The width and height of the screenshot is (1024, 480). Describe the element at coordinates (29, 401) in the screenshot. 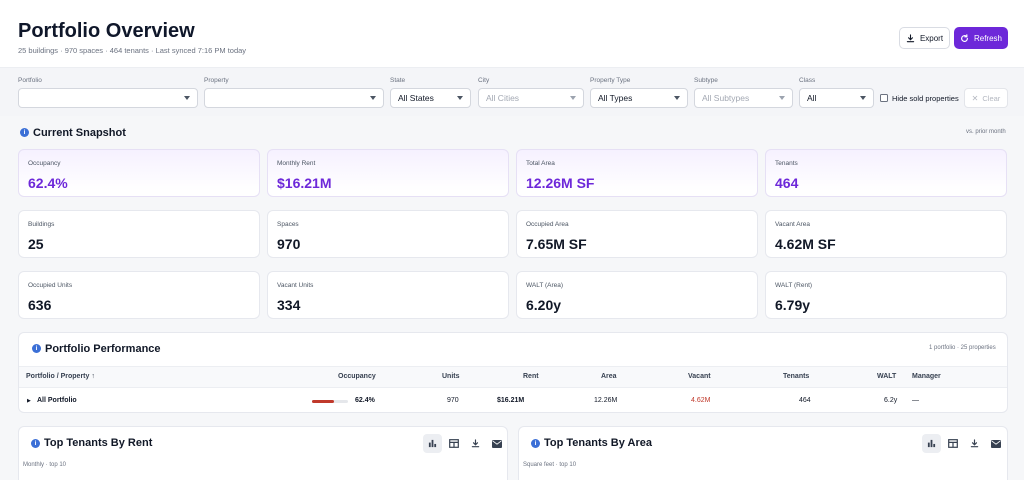

I see `expand-caret-icon: ▶` at that location.